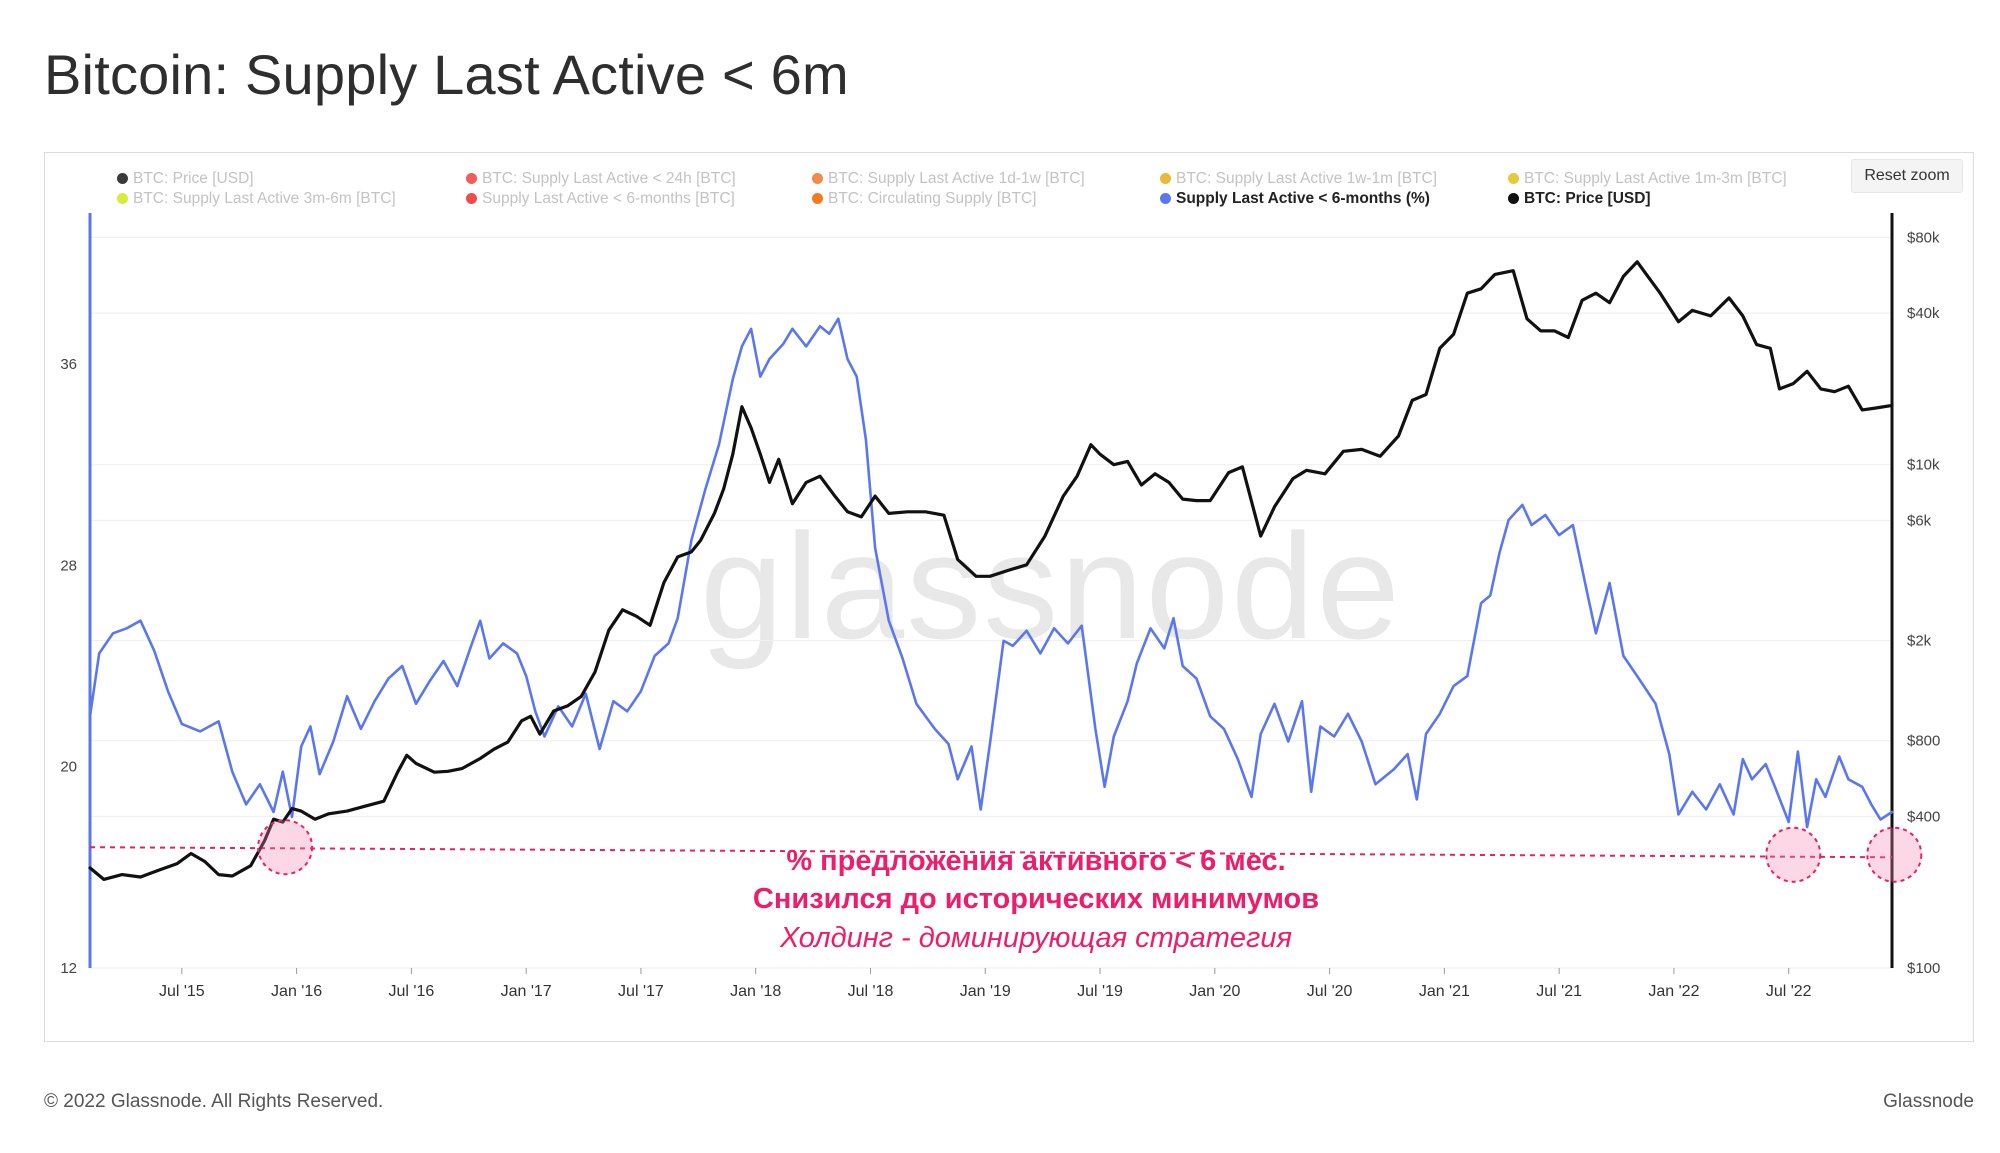  I want to click on annotation-line-1: % предложения активного < 6 мес., so click(1036, 861).